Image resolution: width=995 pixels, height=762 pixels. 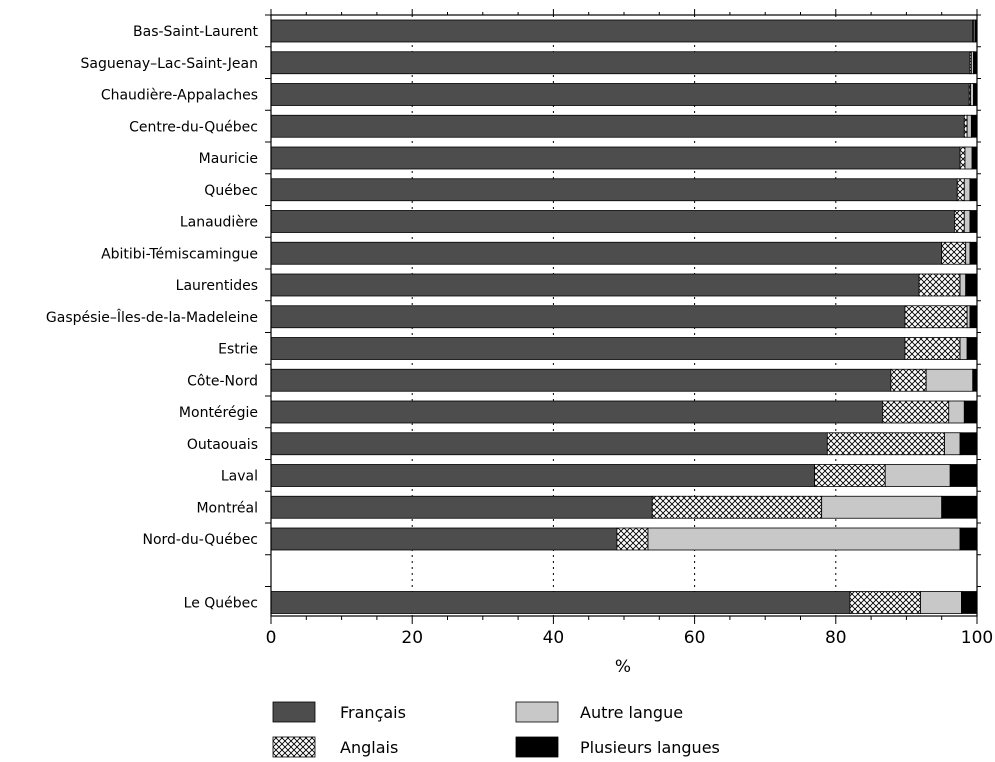 What do you see at coordinates (623, 667) in the screenshot?
I see `x-axis-label: %` at bounding box center [623, 667].